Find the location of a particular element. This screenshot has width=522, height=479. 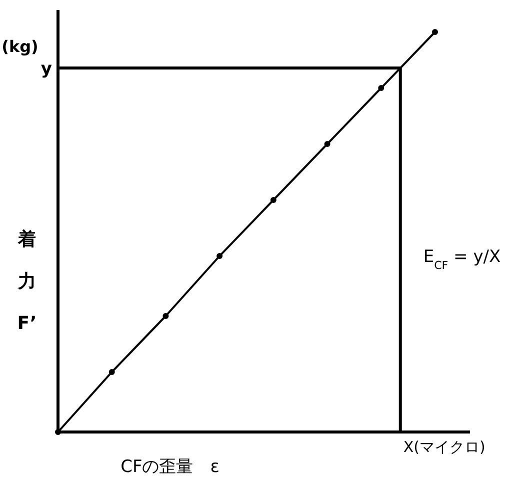

text: (kg) is located at coordinates (20, 46).